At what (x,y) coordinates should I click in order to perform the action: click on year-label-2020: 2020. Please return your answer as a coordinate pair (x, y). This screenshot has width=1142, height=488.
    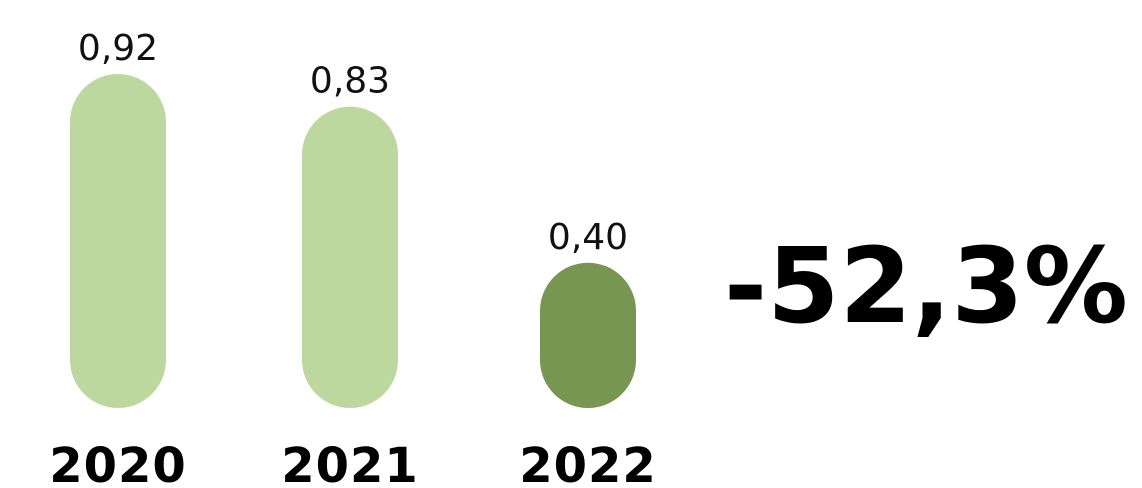
    Looking at the image, I should click on (118, 463).